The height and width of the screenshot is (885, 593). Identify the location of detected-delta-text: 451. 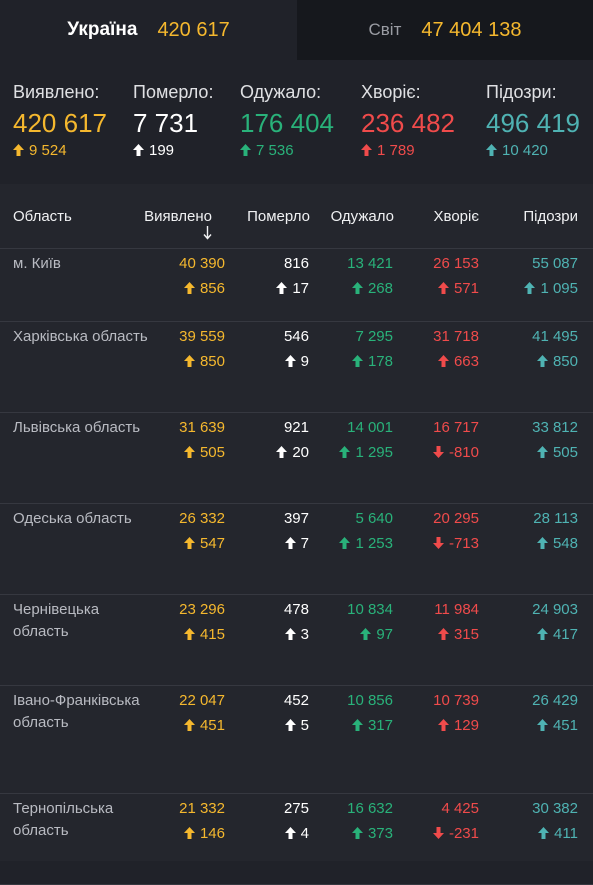
(212, 725).